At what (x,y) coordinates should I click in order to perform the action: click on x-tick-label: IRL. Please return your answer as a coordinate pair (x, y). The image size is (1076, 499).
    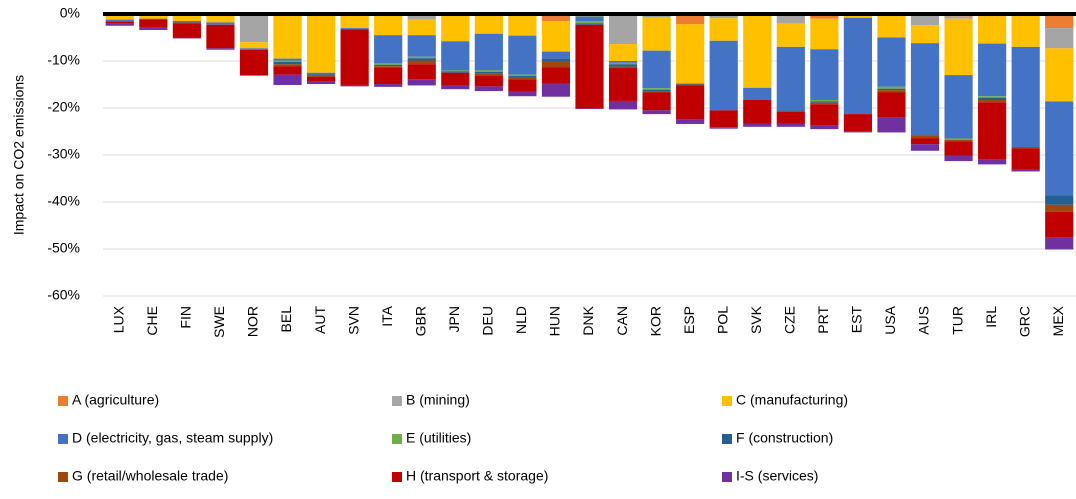
    Looking at the image, I should click on (991, 317).